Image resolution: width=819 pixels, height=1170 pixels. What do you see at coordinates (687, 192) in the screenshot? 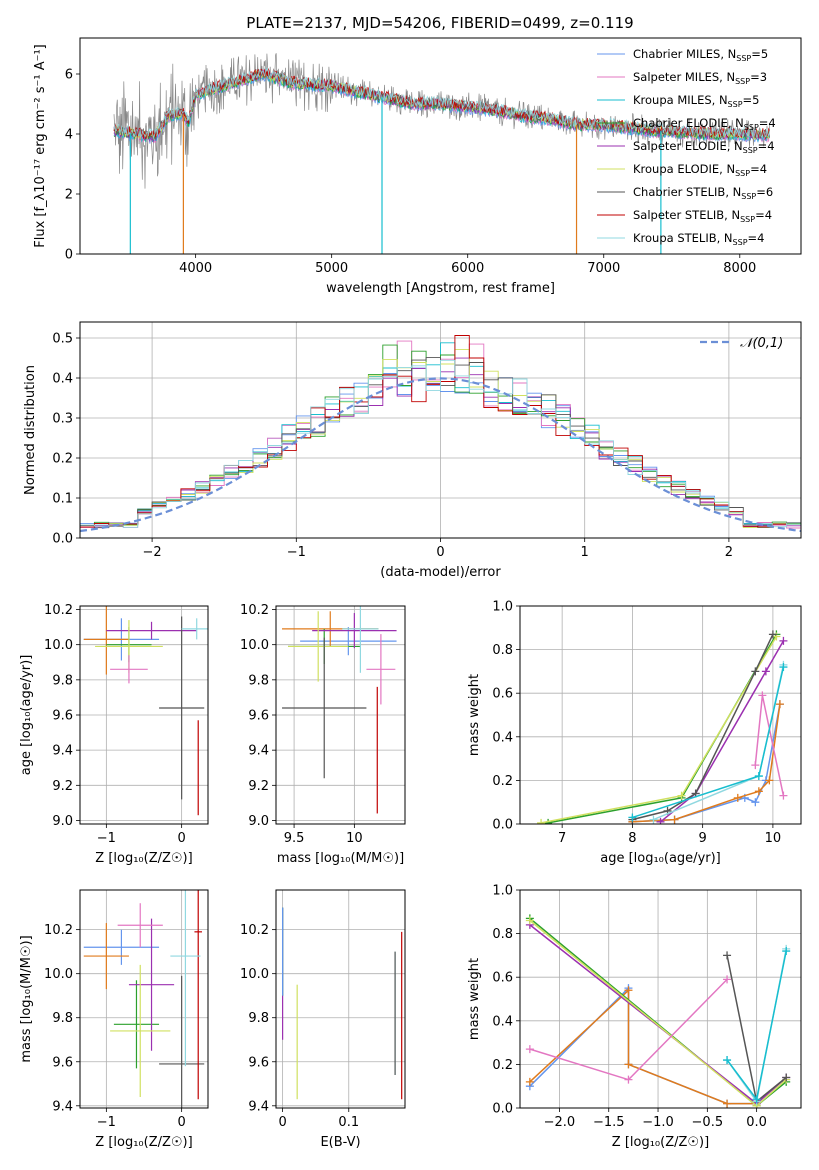
I see `legend-label-main: Chabrier STELIB, N` at bounding box center [687, 192].